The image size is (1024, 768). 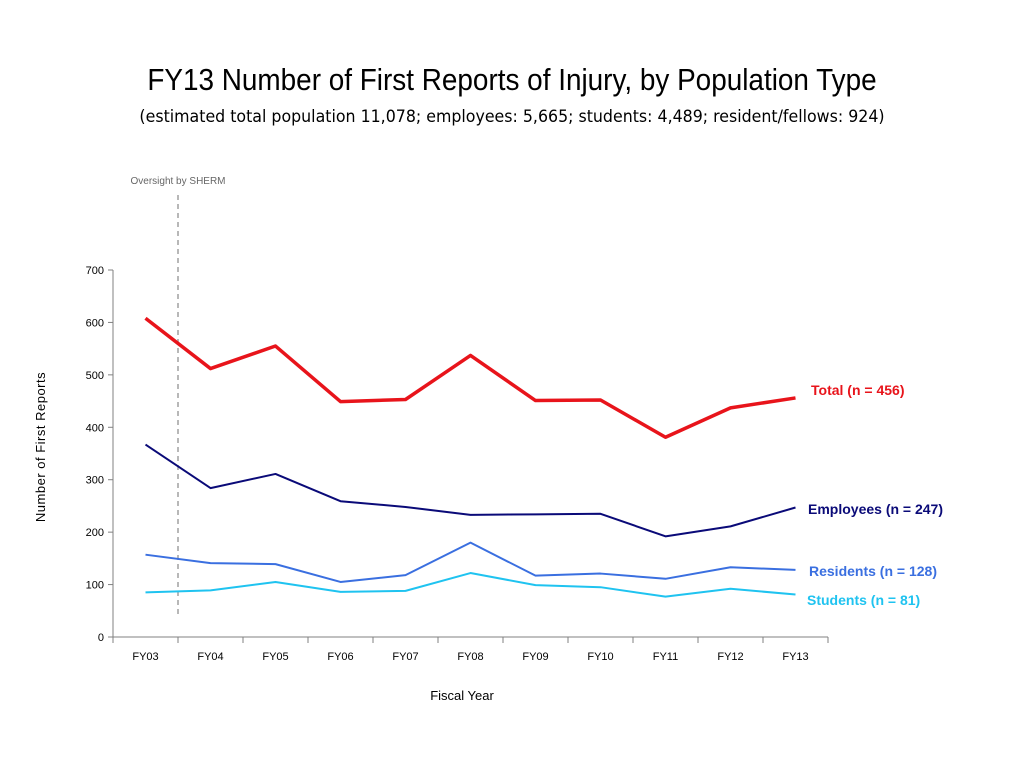 I want to click on x-tick-label: FY12, so click(x=730, y=657).